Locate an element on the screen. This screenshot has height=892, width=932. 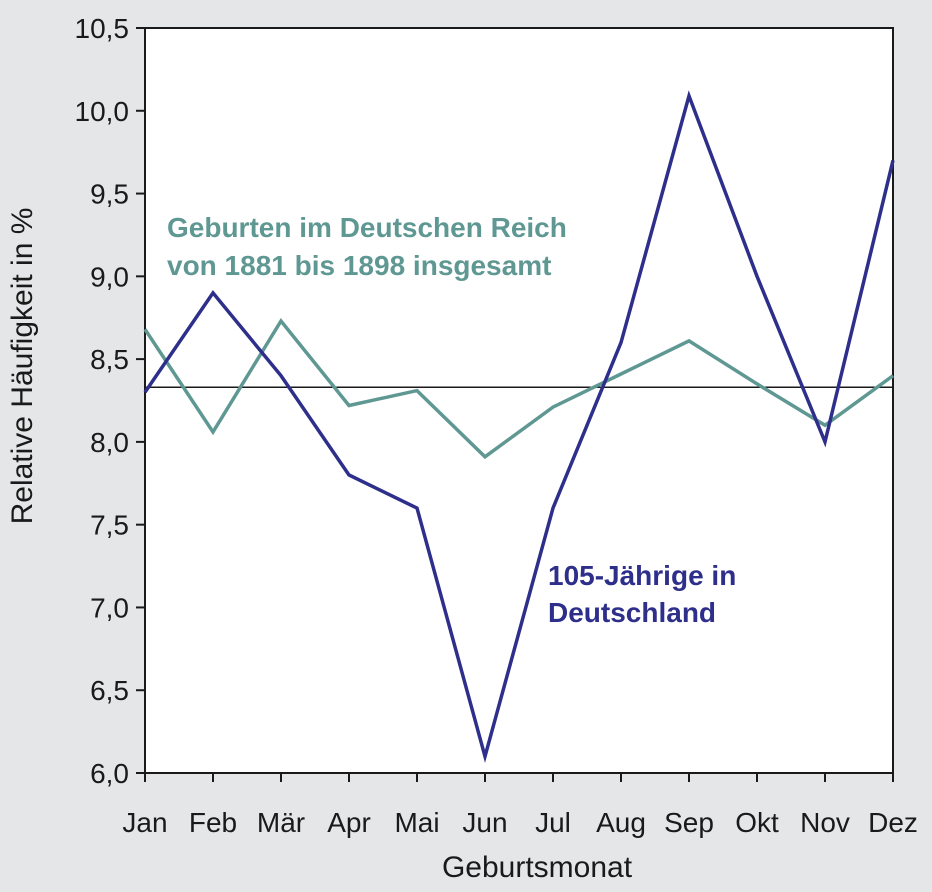
series-label-105-line-2: Deutschland is located at coordinates (632, 612).